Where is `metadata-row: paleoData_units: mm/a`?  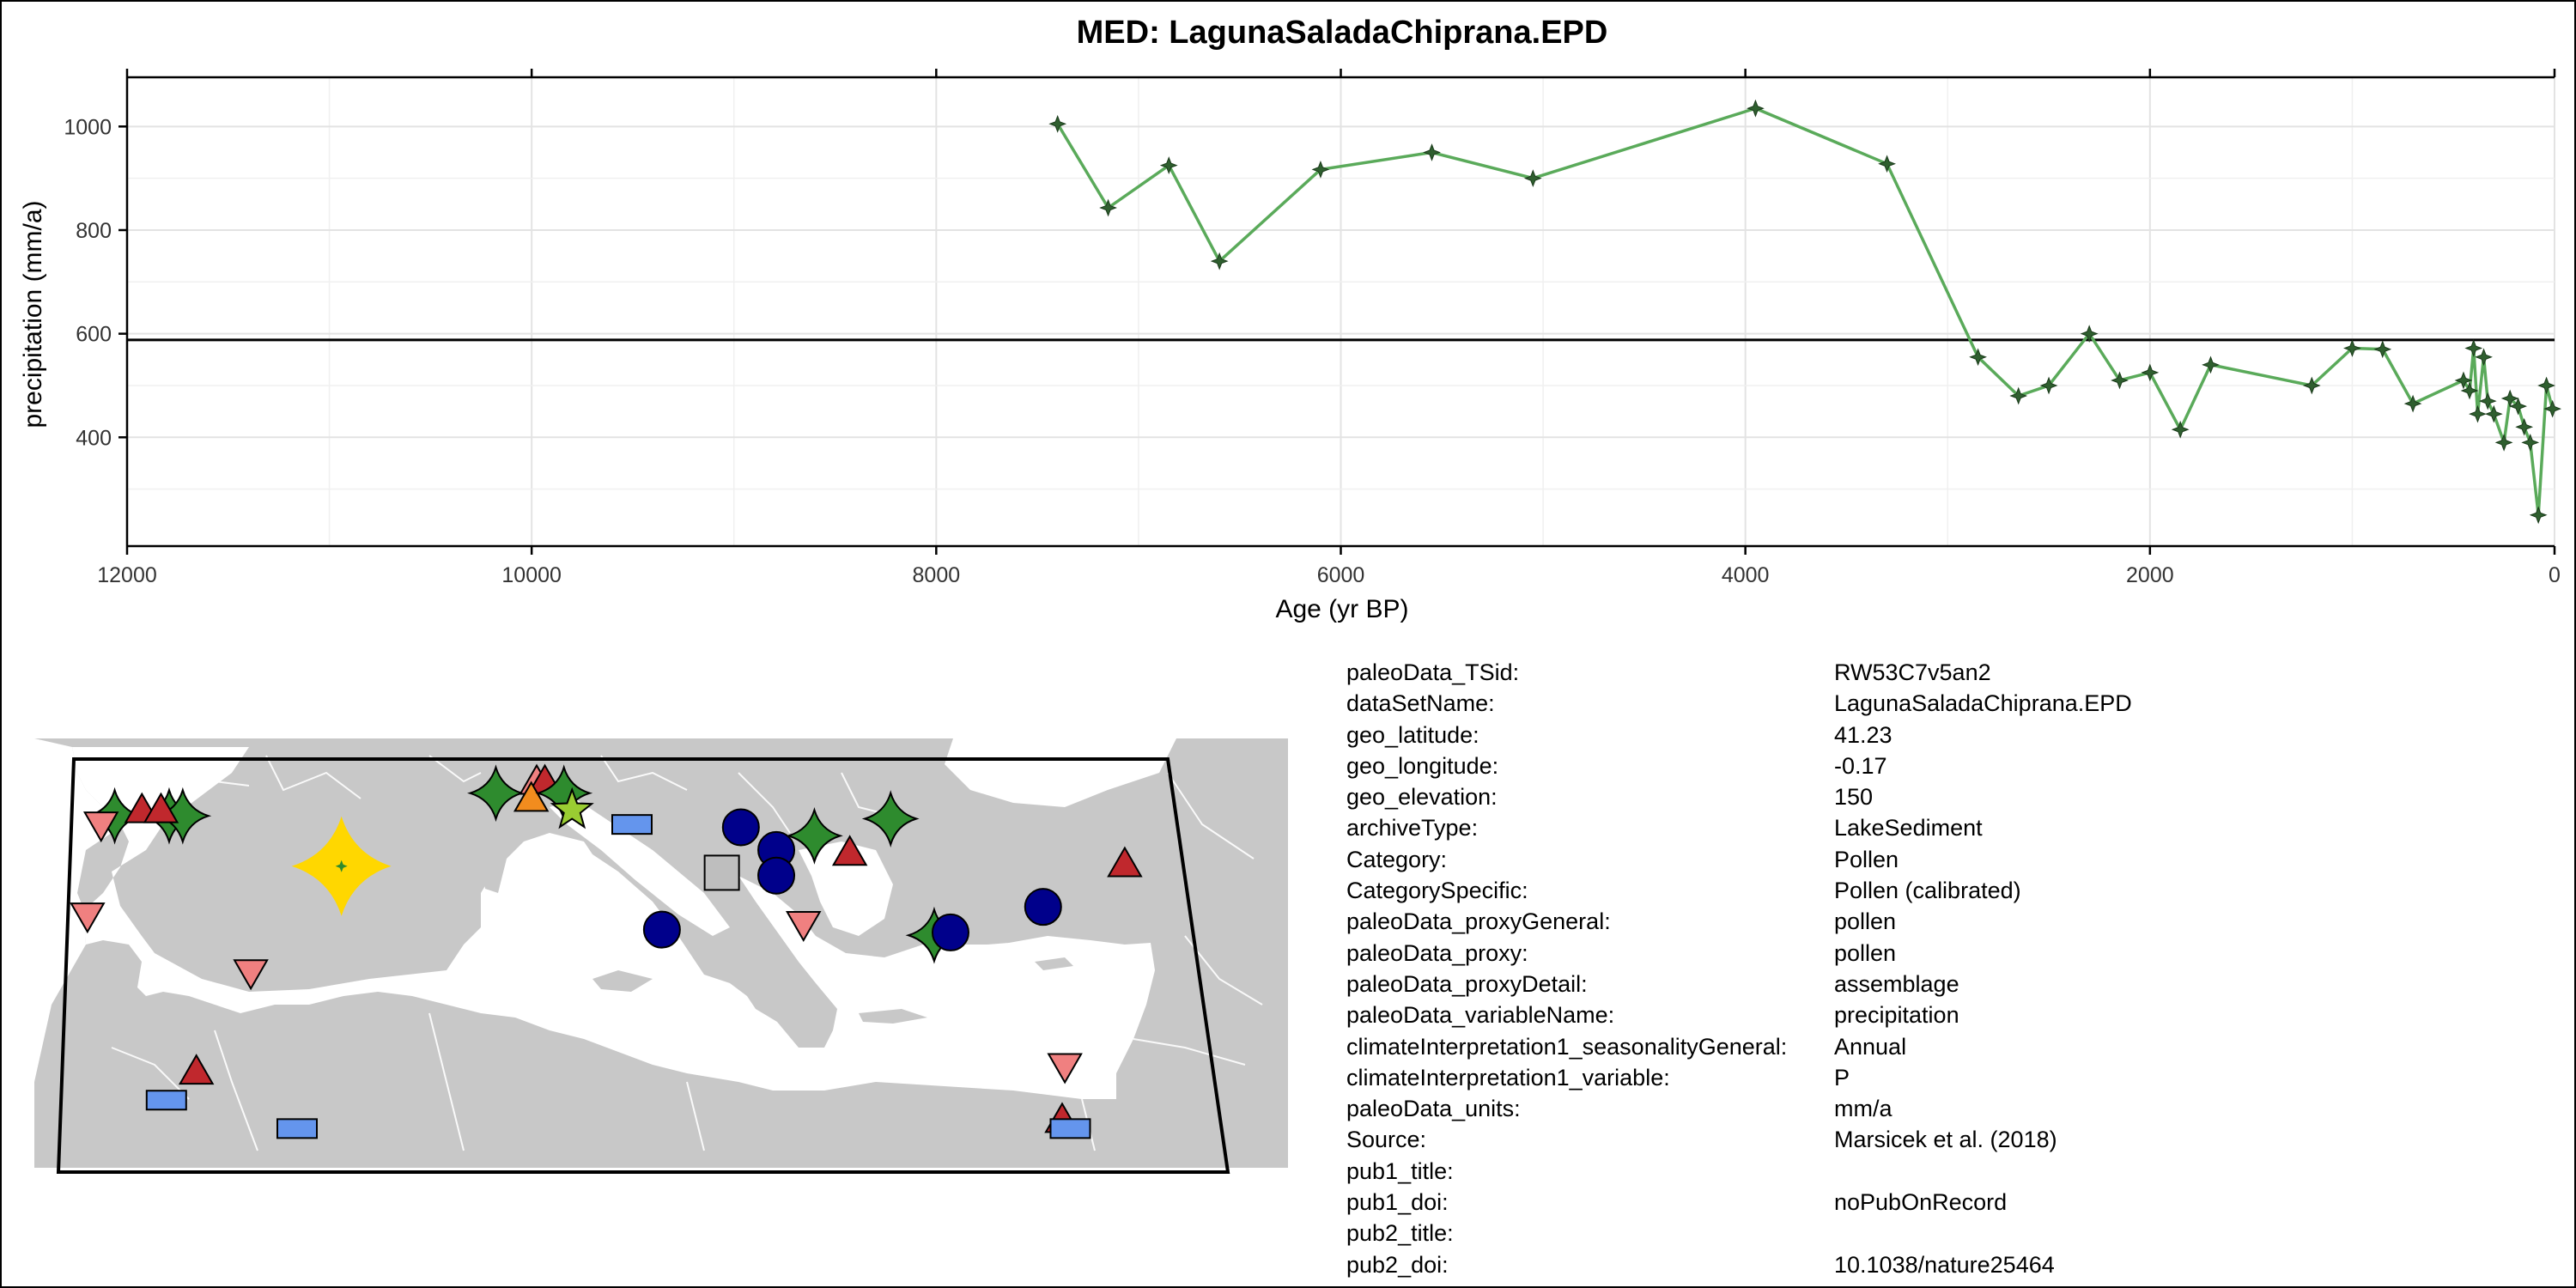 metadata-row: paleoData_units: mm/a is located at coordinates (1947, 1108).